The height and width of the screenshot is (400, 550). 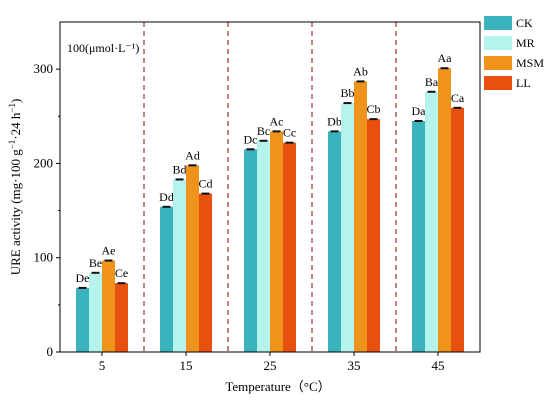 What do you see at coordinates (15, 101) in the screenshot?
I see `y-axis-title-text: )` at bounding box center [15, 101].